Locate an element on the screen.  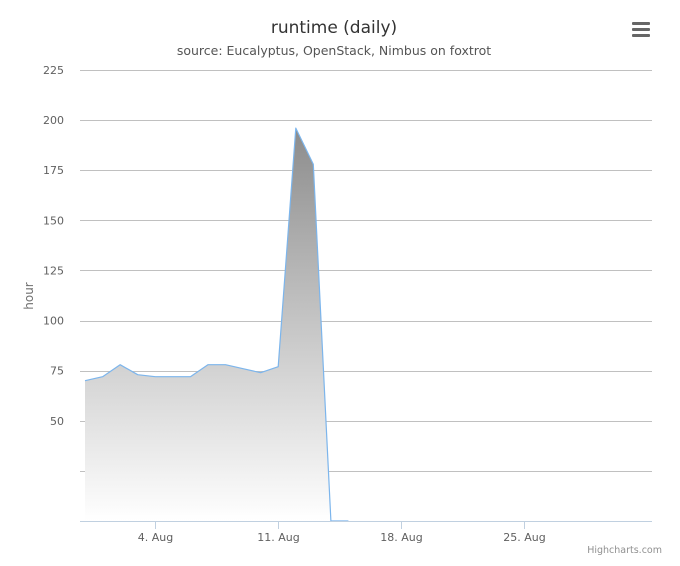
y-tick-label: 175 is located at coordinates (53, 170).